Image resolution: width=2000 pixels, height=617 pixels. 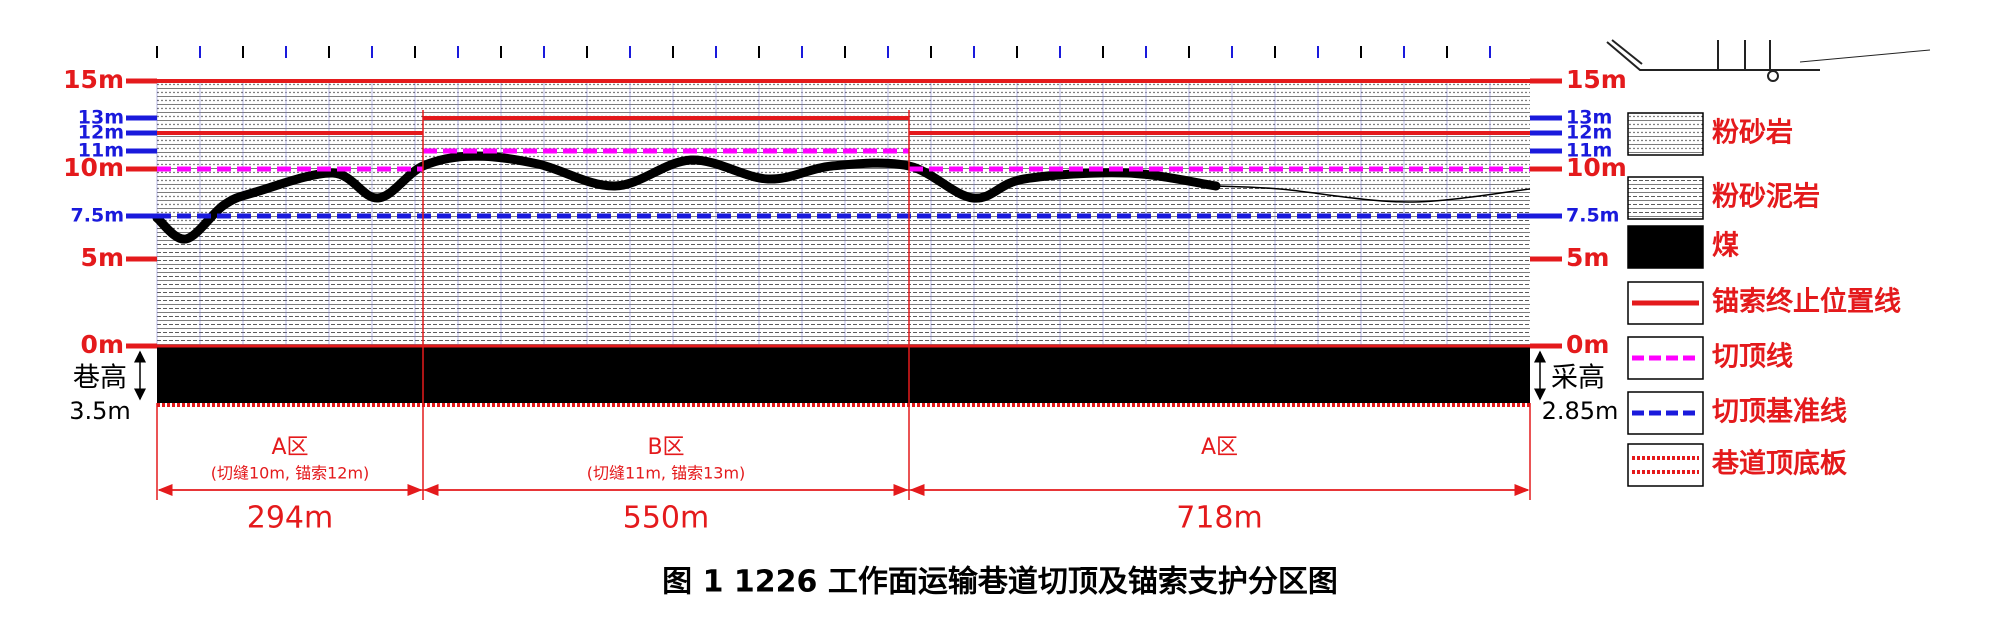 What do you see at coordinates (1000, 582) in the screenshot?
I see `caption: 图 1 1226 工作面运输巷道切顶及锚索支护分区图` at bounding box center [1000, 582].